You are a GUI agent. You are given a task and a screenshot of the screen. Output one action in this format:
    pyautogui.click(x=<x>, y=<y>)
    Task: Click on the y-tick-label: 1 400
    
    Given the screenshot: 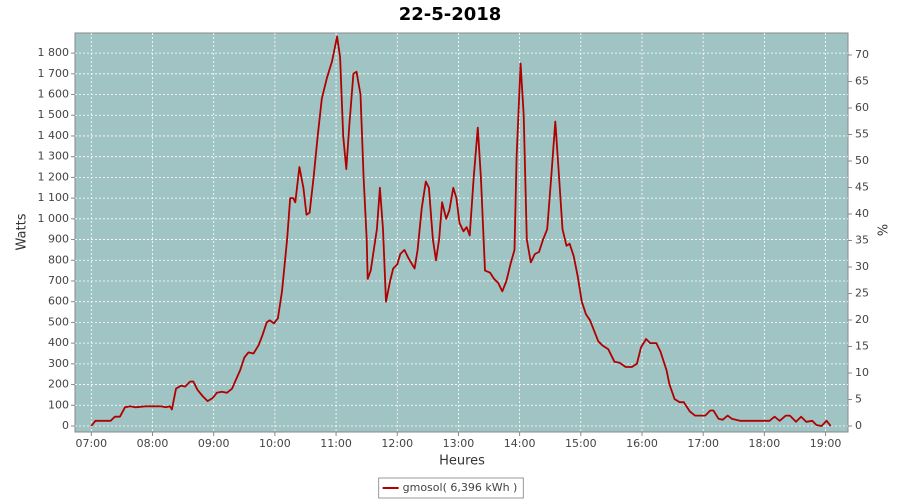 What is the action you would take?
    pyautogui.click(x=54, y=135)
    